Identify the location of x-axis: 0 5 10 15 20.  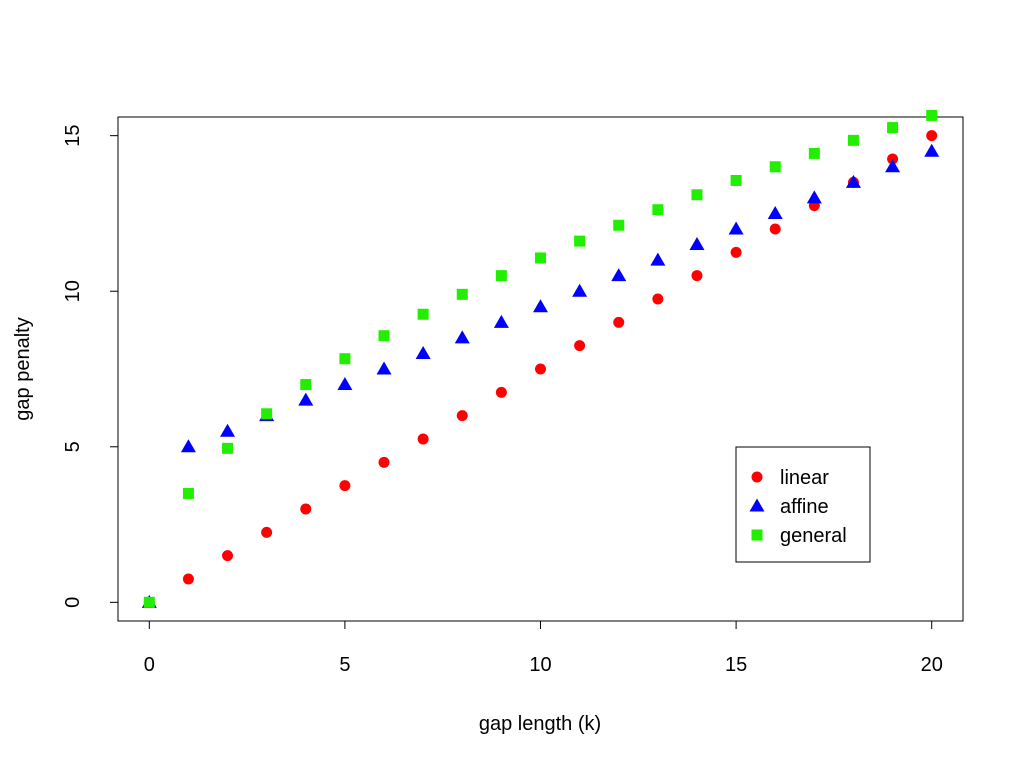
(543, 648).